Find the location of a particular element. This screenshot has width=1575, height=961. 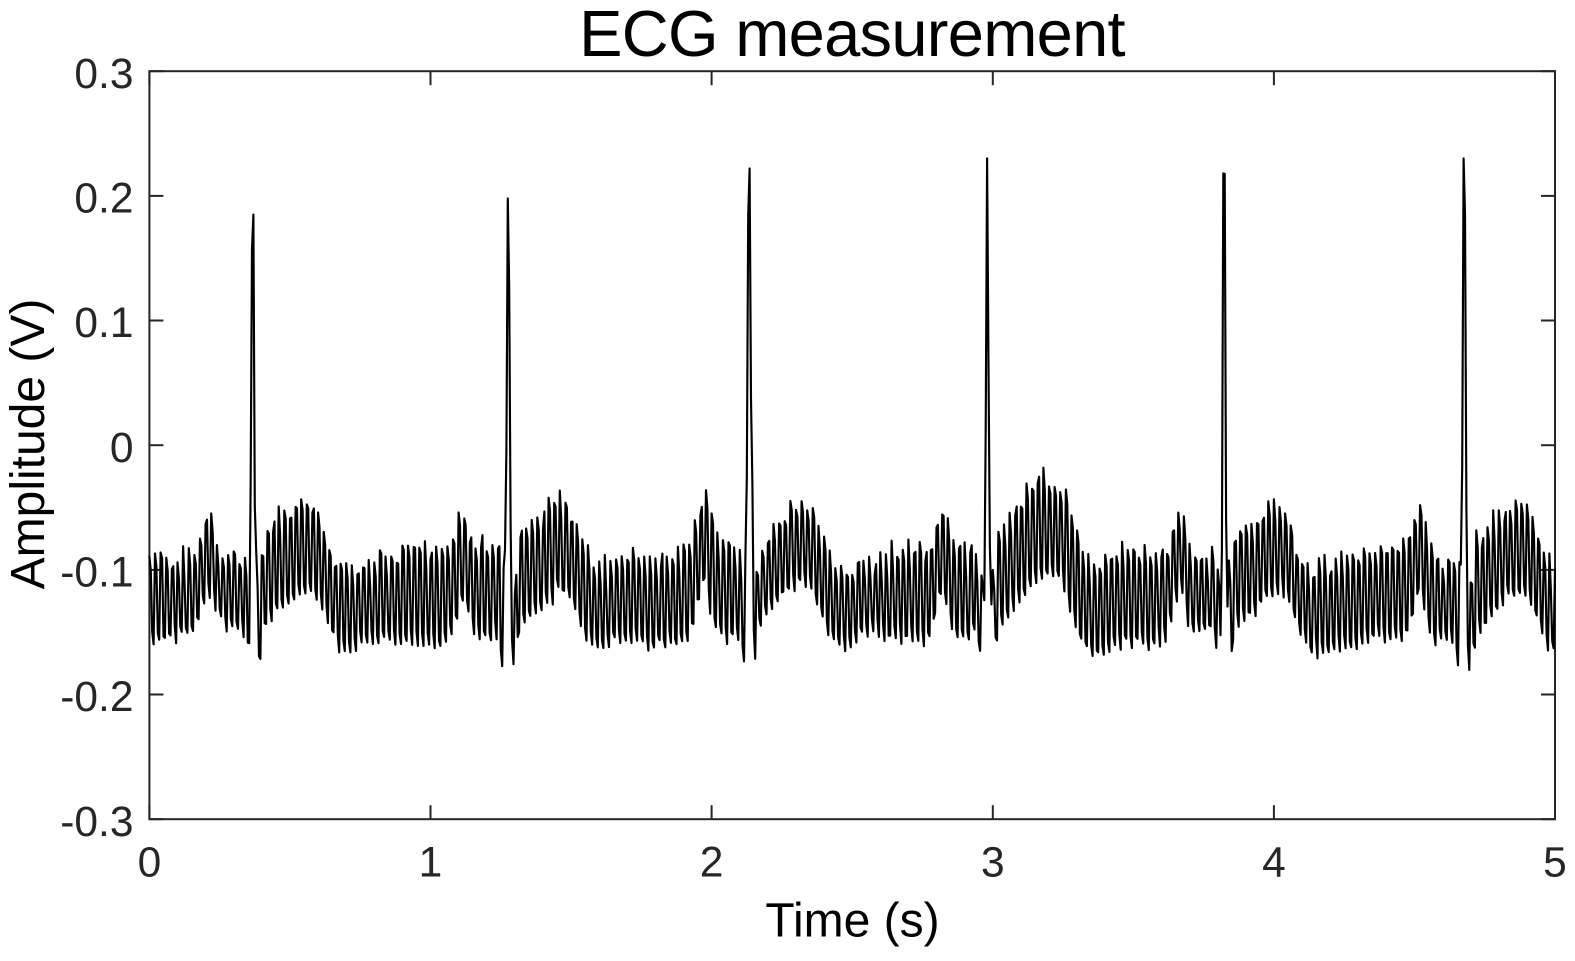

svg-text: -0.3 is located at coordinates (96, 822).